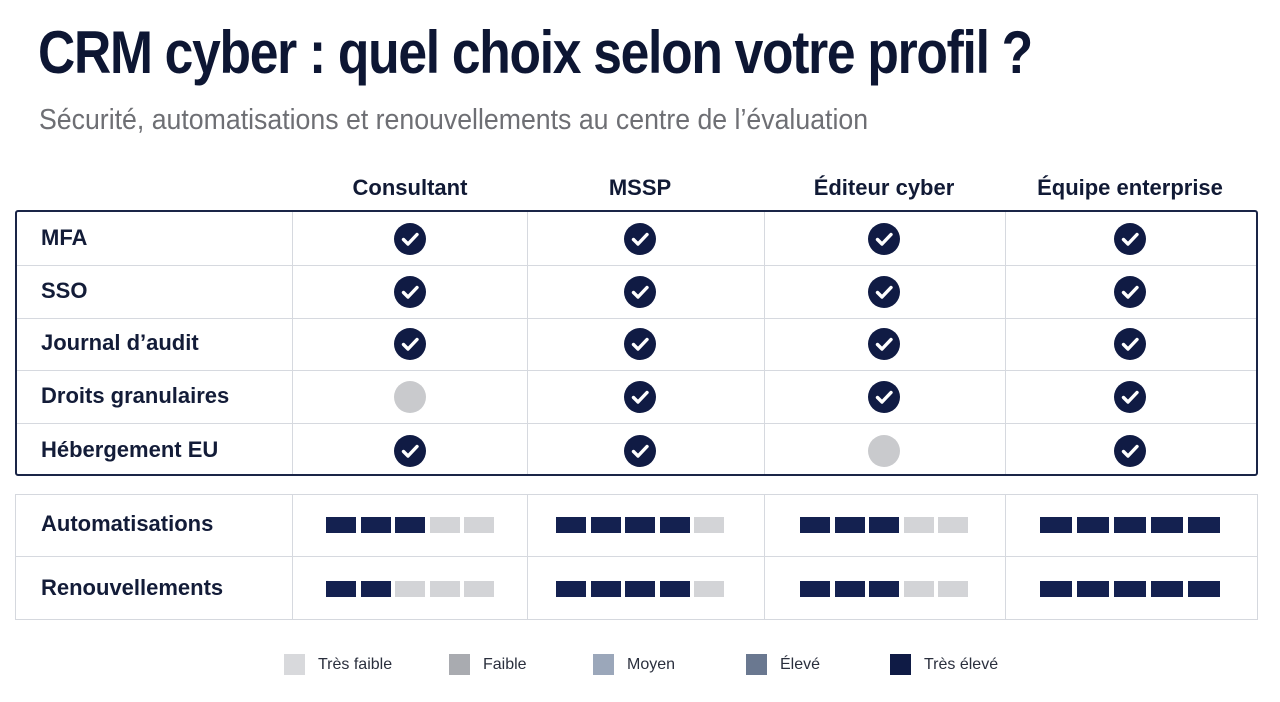  Describe the element at coordinates (884, 187) in the screenshot. I see `column-header: Éditeur cyber` at that location.